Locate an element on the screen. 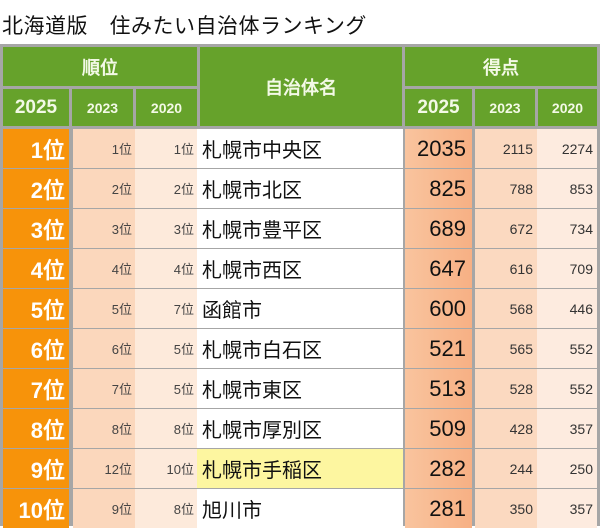 The image size is (600, 528). rank-2025: 10位 is located at coordinates (36, 508).